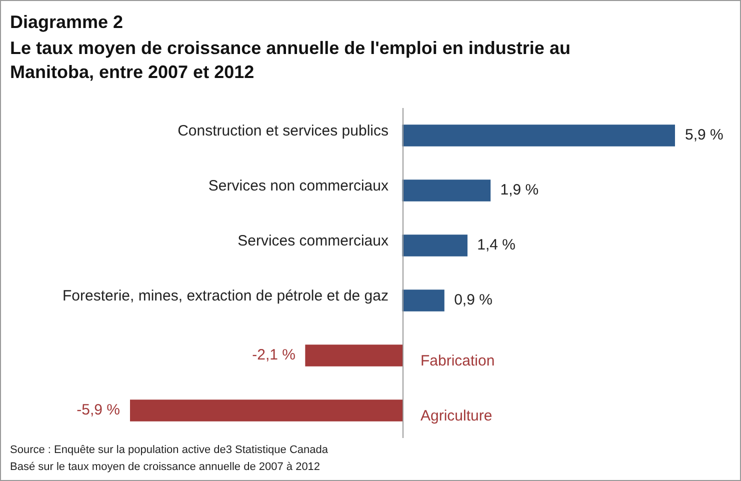 The height and width of the screenshot is (481, 741). What do you see at coordinates (274, 355) in the screenshot?
I see `data-label: -2,1 %` at bounding box center [274, 355].